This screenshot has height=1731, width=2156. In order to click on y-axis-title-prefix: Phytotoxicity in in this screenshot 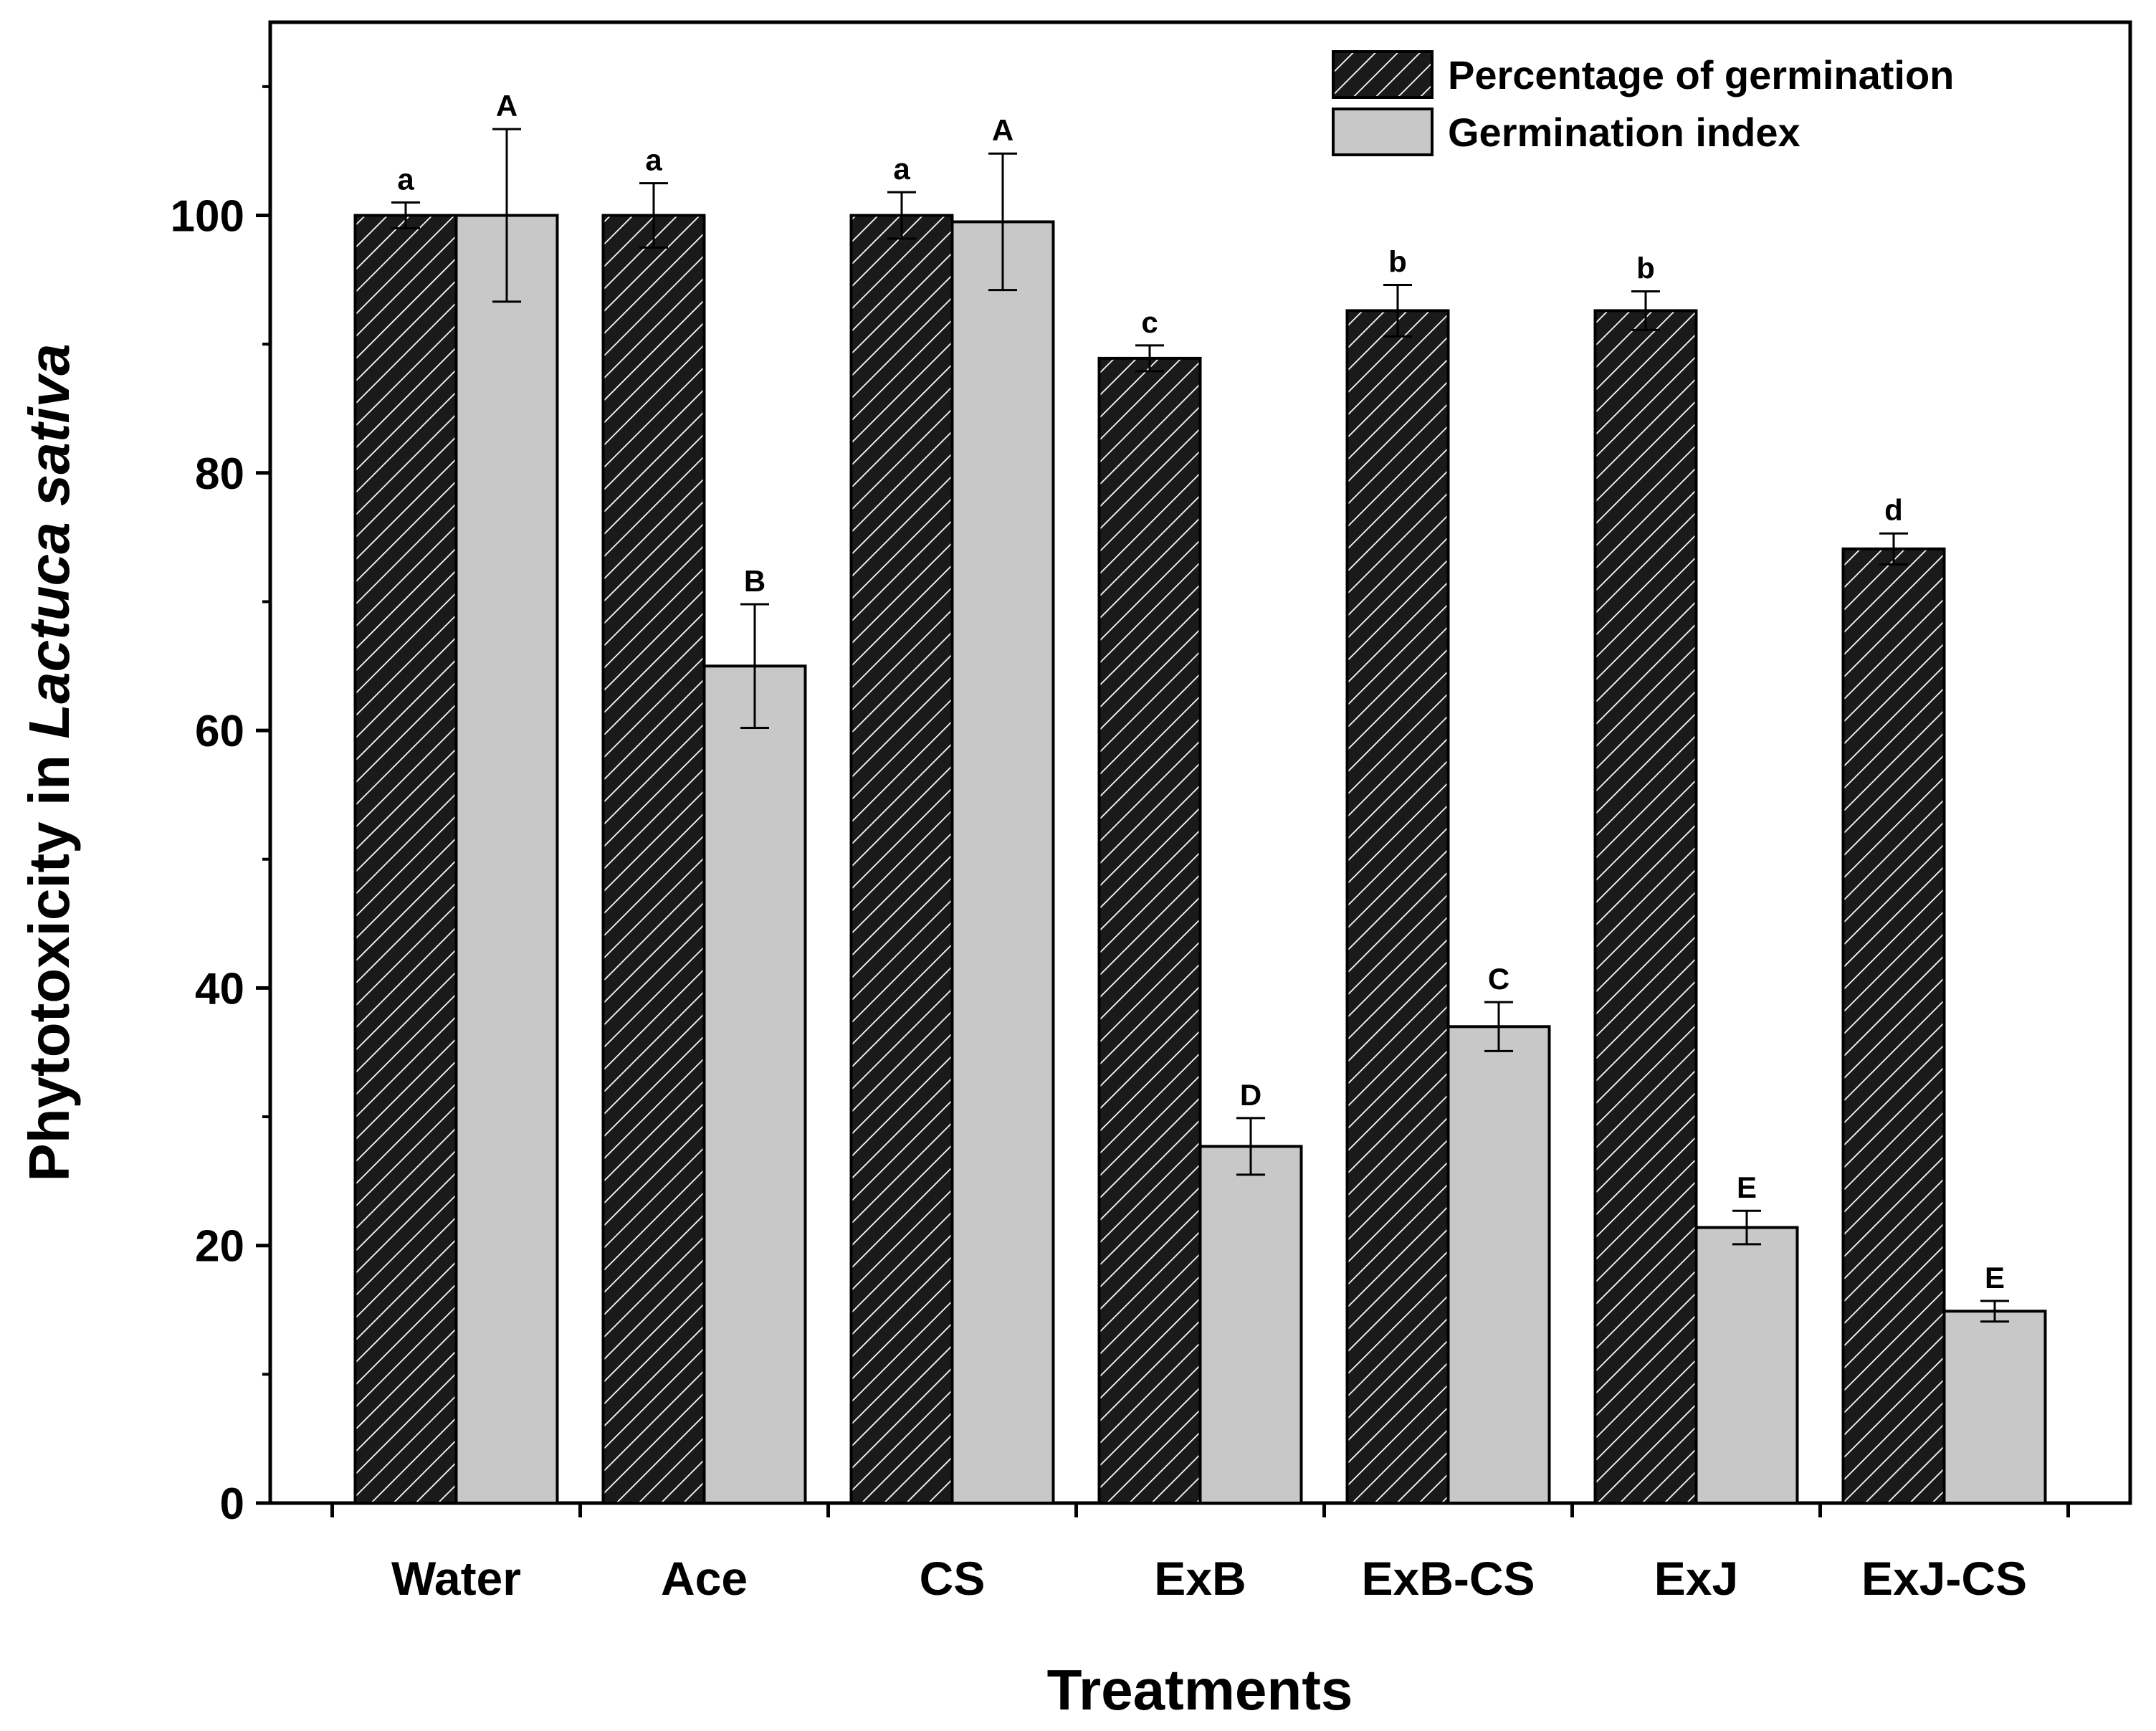, I will do `click(49, 960)`.